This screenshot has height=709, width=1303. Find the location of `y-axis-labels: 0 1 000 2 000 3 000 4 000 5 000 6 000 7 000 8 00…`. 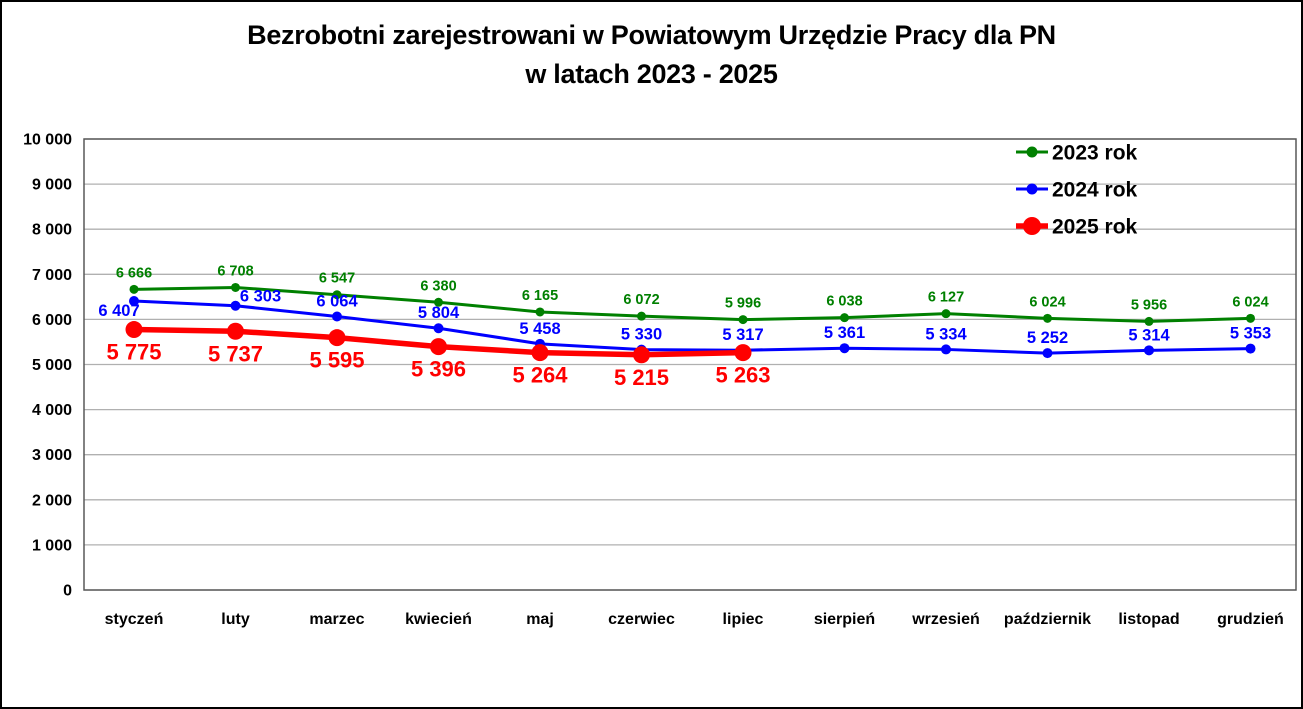

y-axis-labels: 0 1 000 2 000 3 000 4 000 5 000 6 000 7 000 8 00… is located at coordinates (47, 366).